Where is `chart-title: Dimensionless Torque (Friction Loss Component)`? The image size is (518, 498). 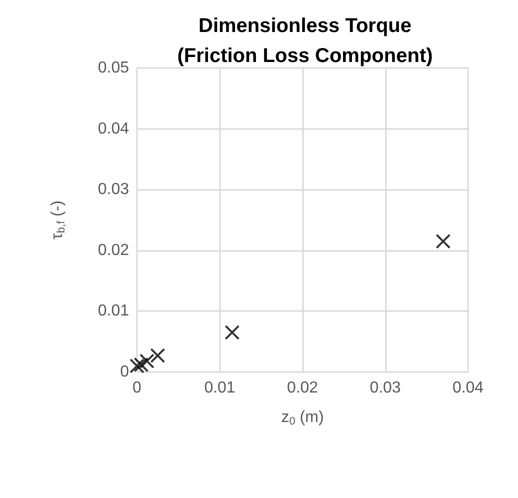 chart-title: Dimensionless Torque (Friction Loss Component) is located at coordinates (305, 41).